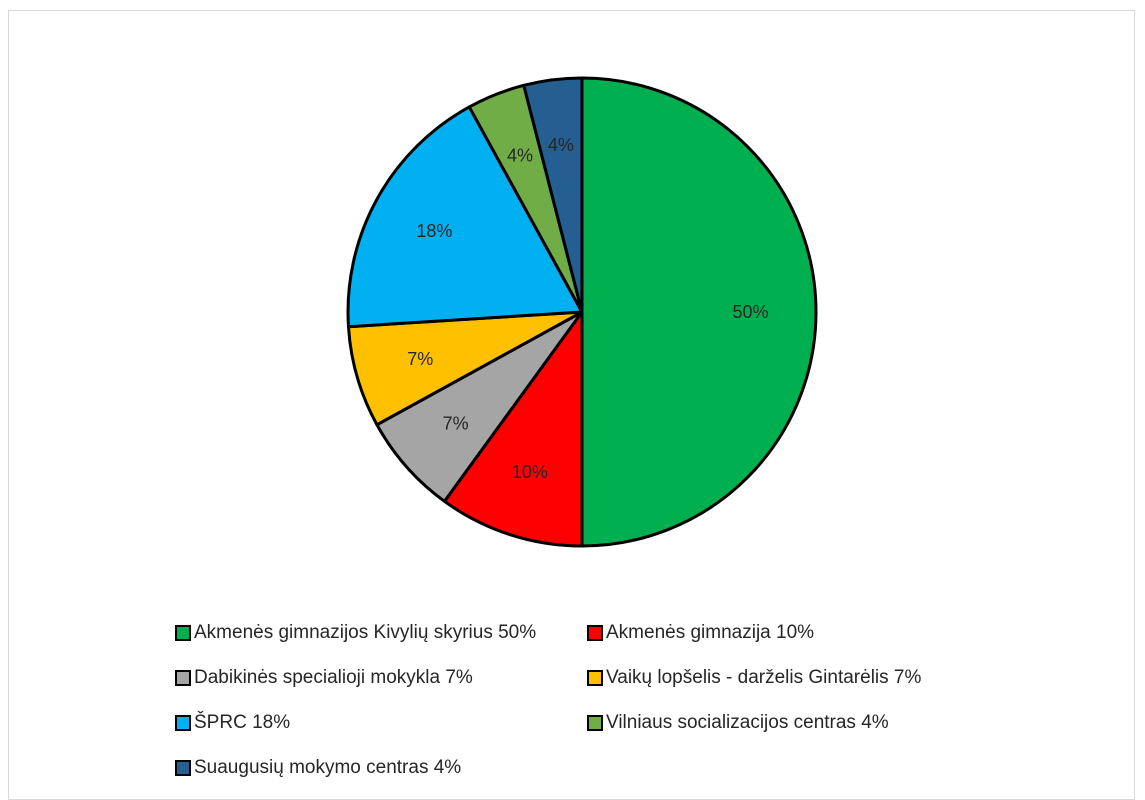 The width and height of the screenshot is (1145, 800). What do you see at coordinates (365, 632) in the screenshot?
I see `legend-label: Akmenės gimnazijos Kivylių skyrius 50%` at bounding box center [365, 632].